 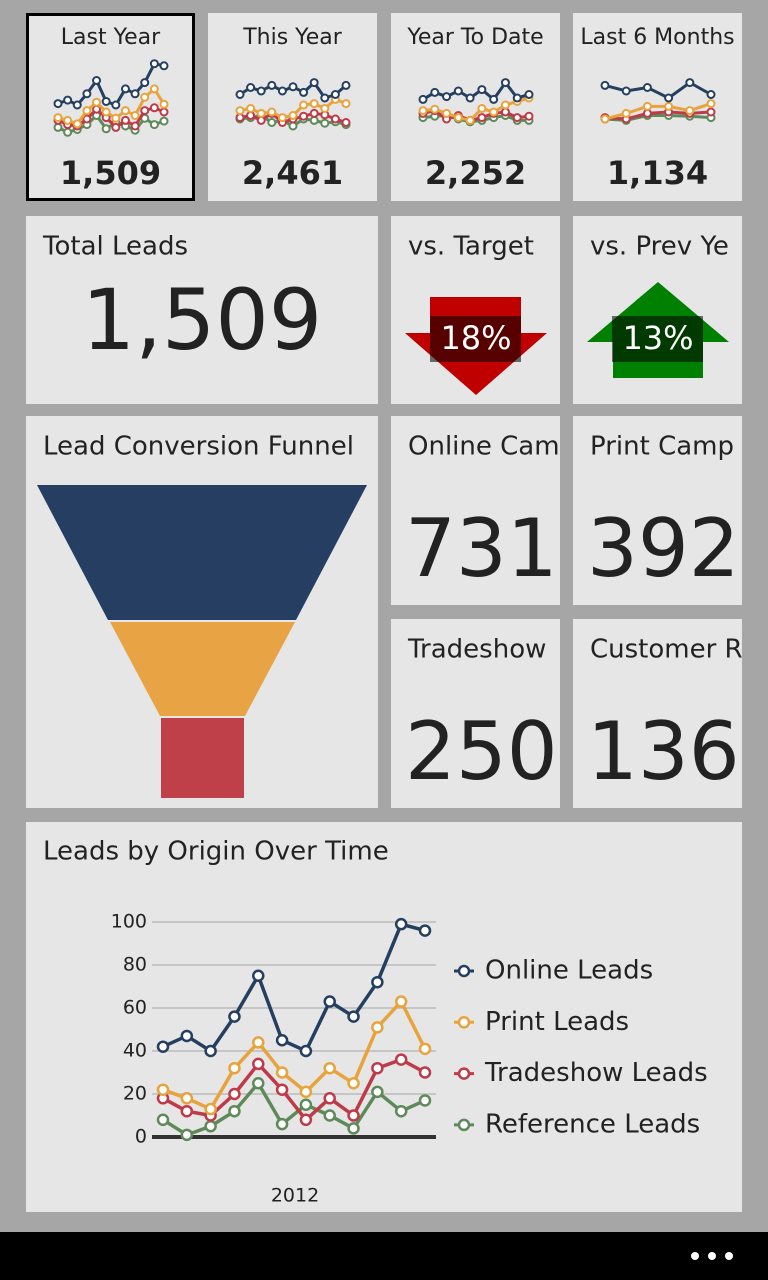 What do you see at coordinates (198, 447) in the screenshot?
I see `tile-label: Lead Conversion Funnel` at bounding box center [198, 447].